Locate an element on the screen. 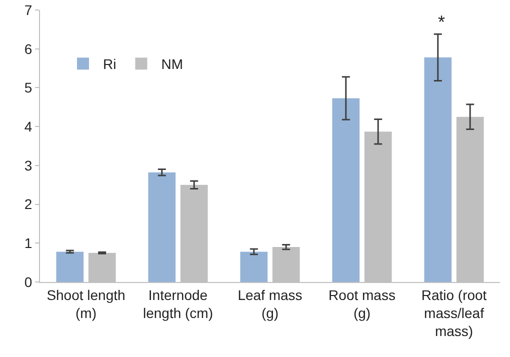 This screenshot has height=357, width=510. x-tick-label: Root mass (g) is located at coordinates (362, 303).